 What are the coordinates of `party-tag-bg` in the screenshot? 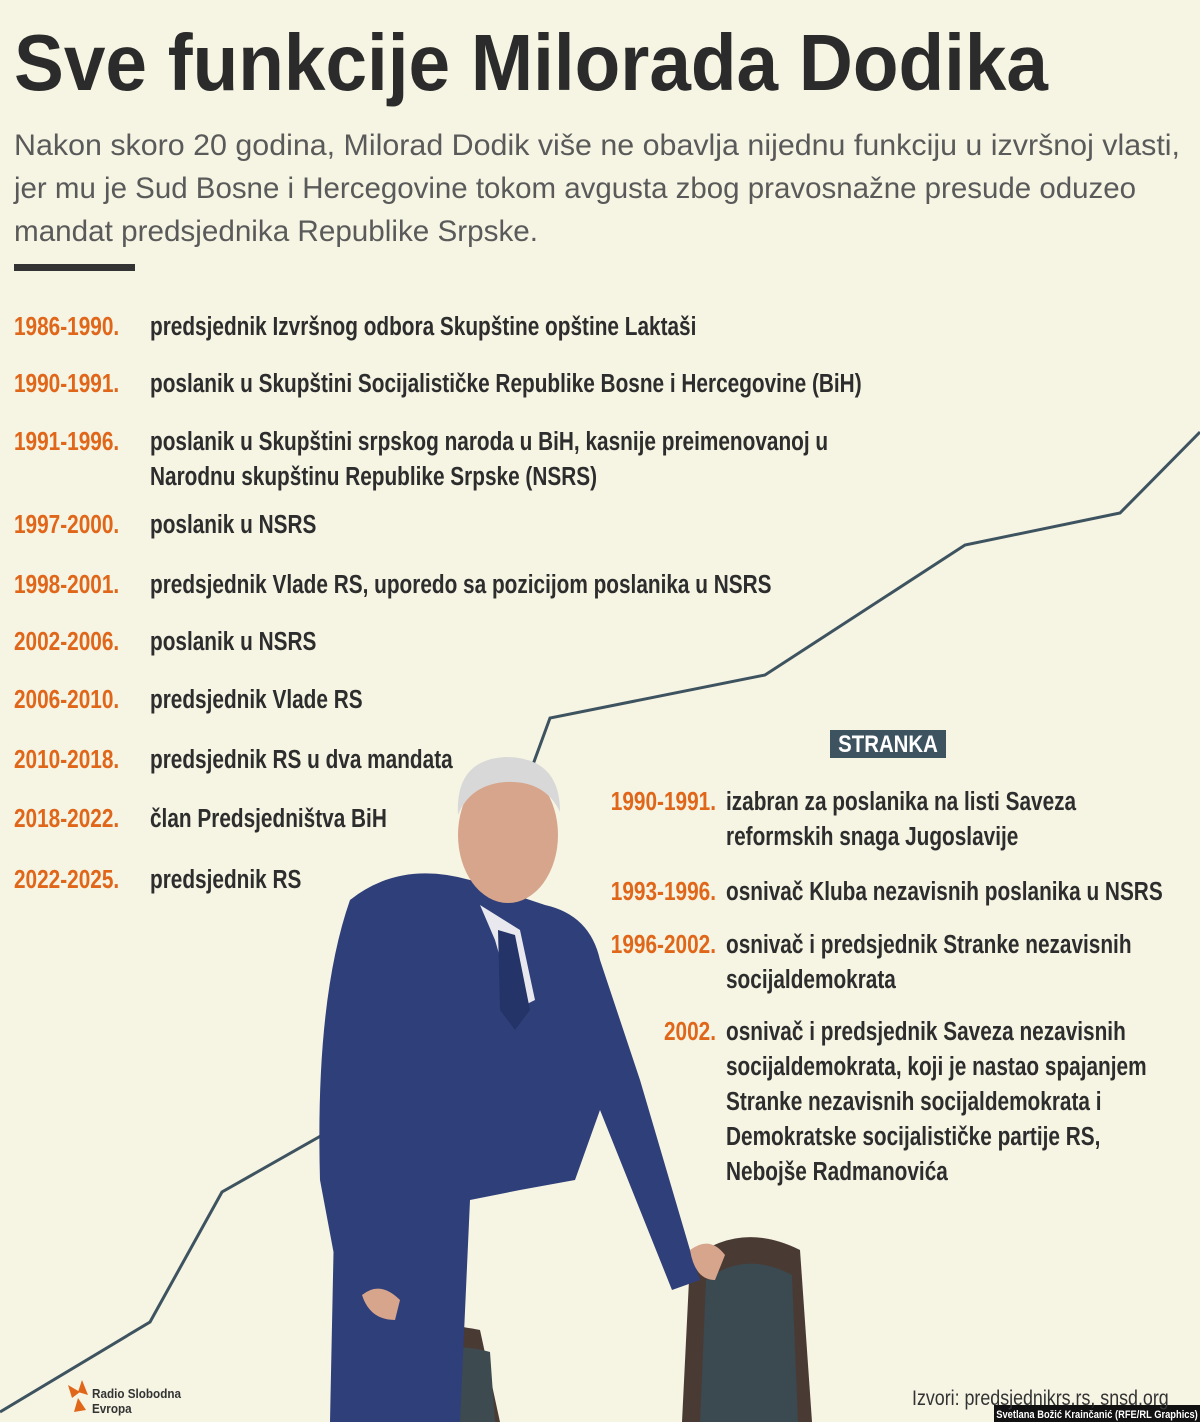 It's located at (888, 744).